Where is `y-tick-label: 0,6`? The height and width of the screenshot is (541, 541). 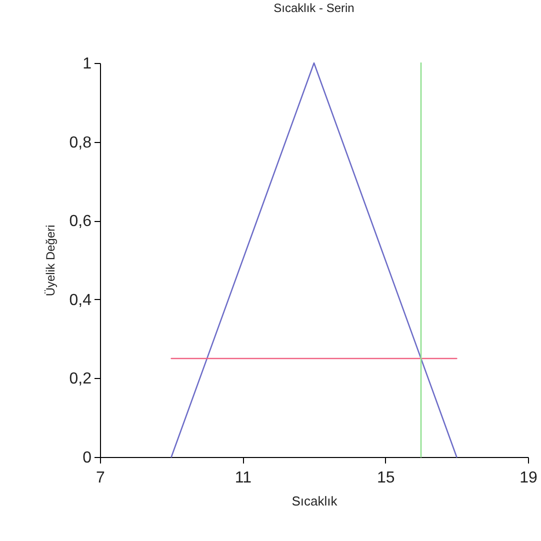
y-tick-label: 0,6 is located at coordinates (80, 221).